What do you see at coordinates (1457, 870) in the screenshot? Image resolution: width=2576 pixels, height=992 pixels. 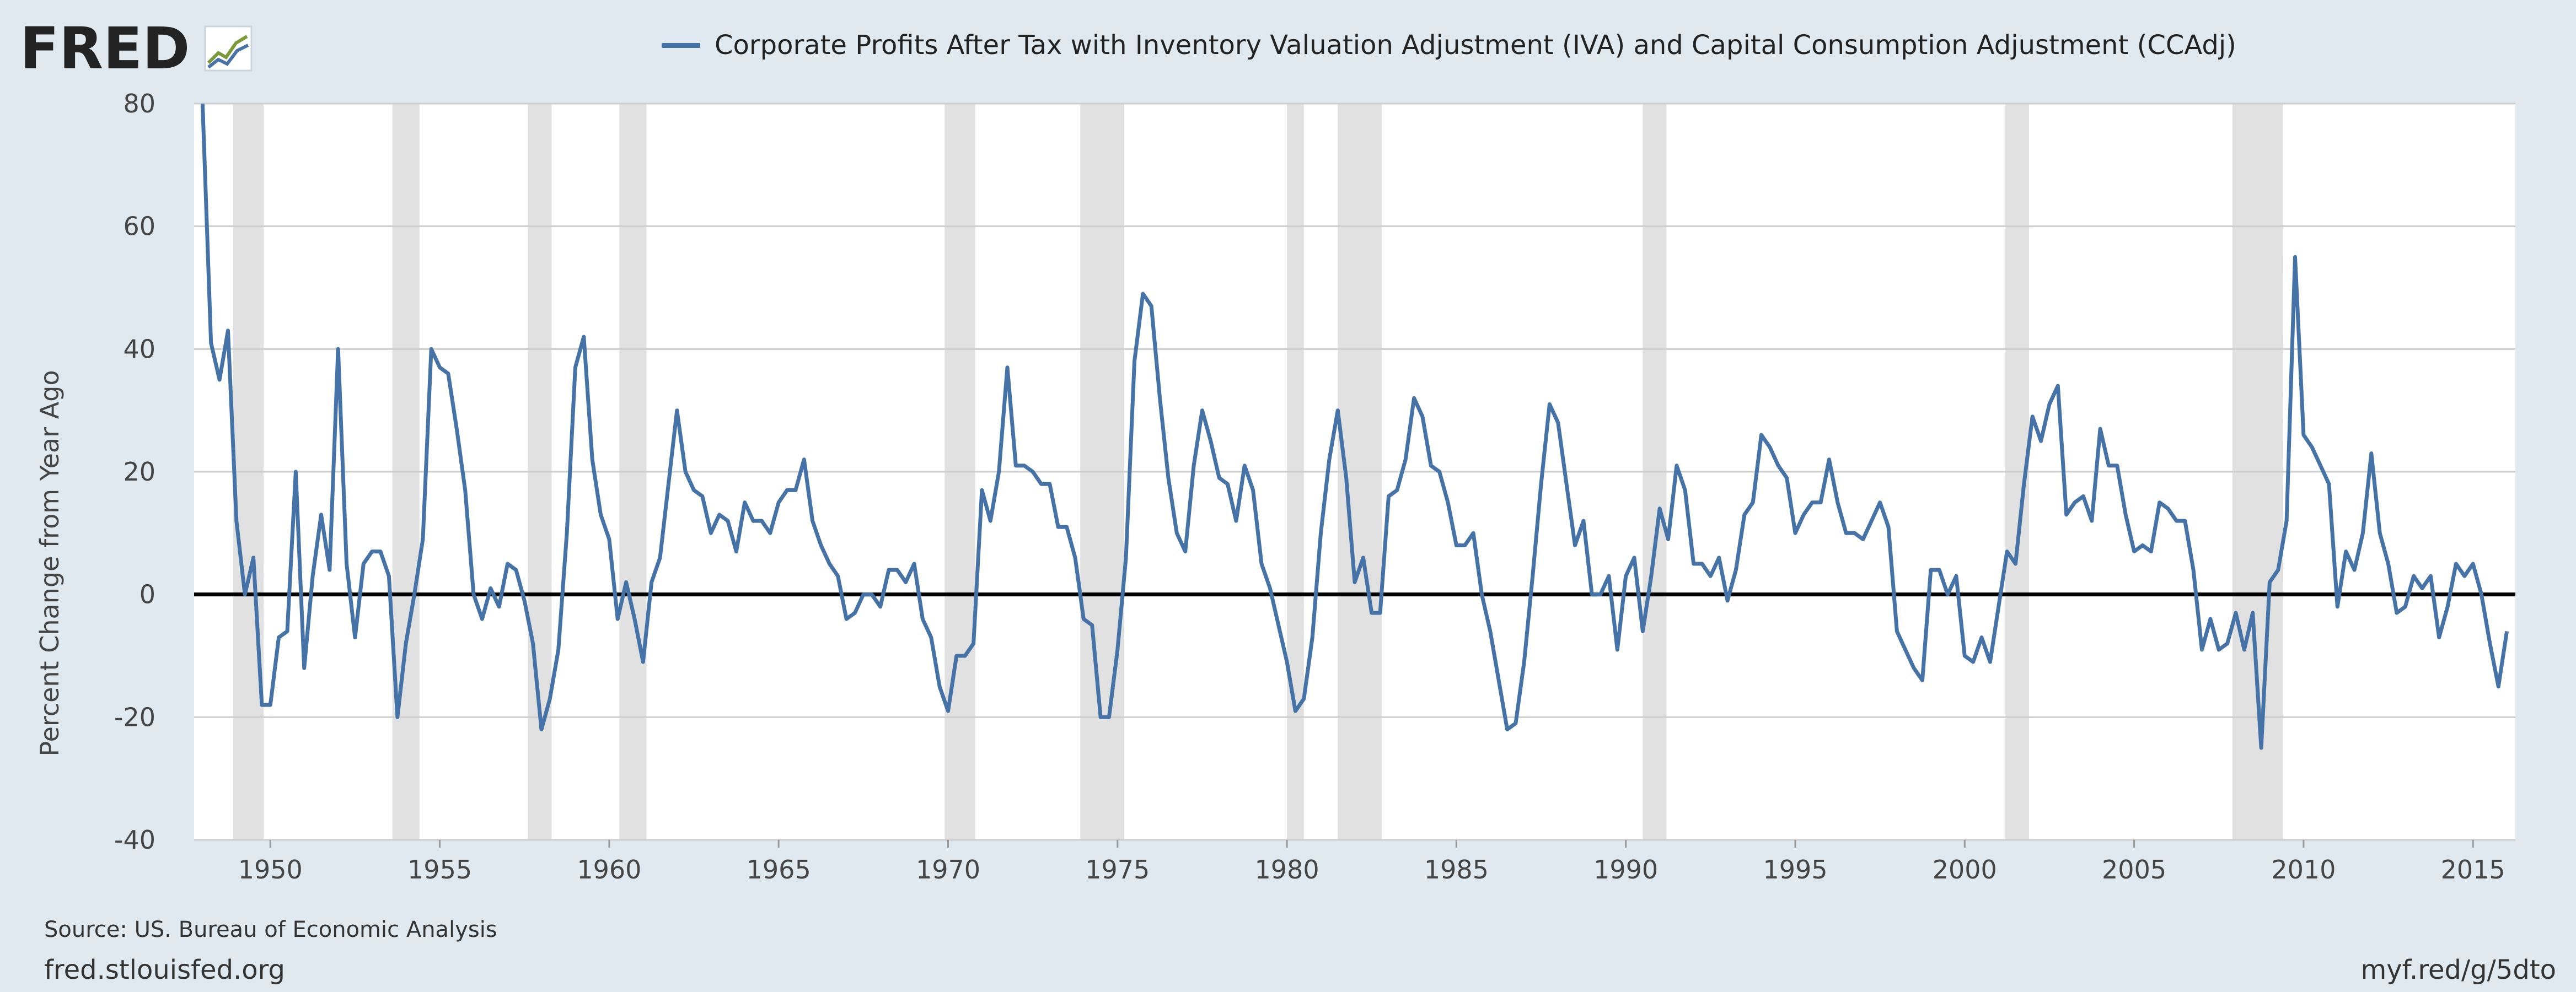 I see `x-tick-label: 1985` at bounding box center [1457, 870].